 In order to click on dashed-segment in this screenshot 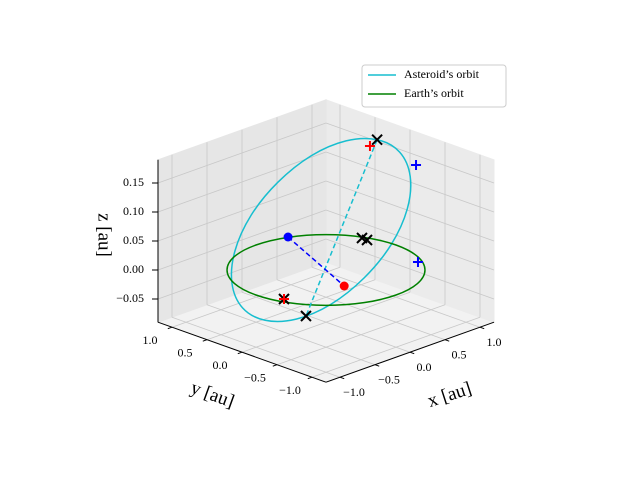, I will do `click(316, 261)`.